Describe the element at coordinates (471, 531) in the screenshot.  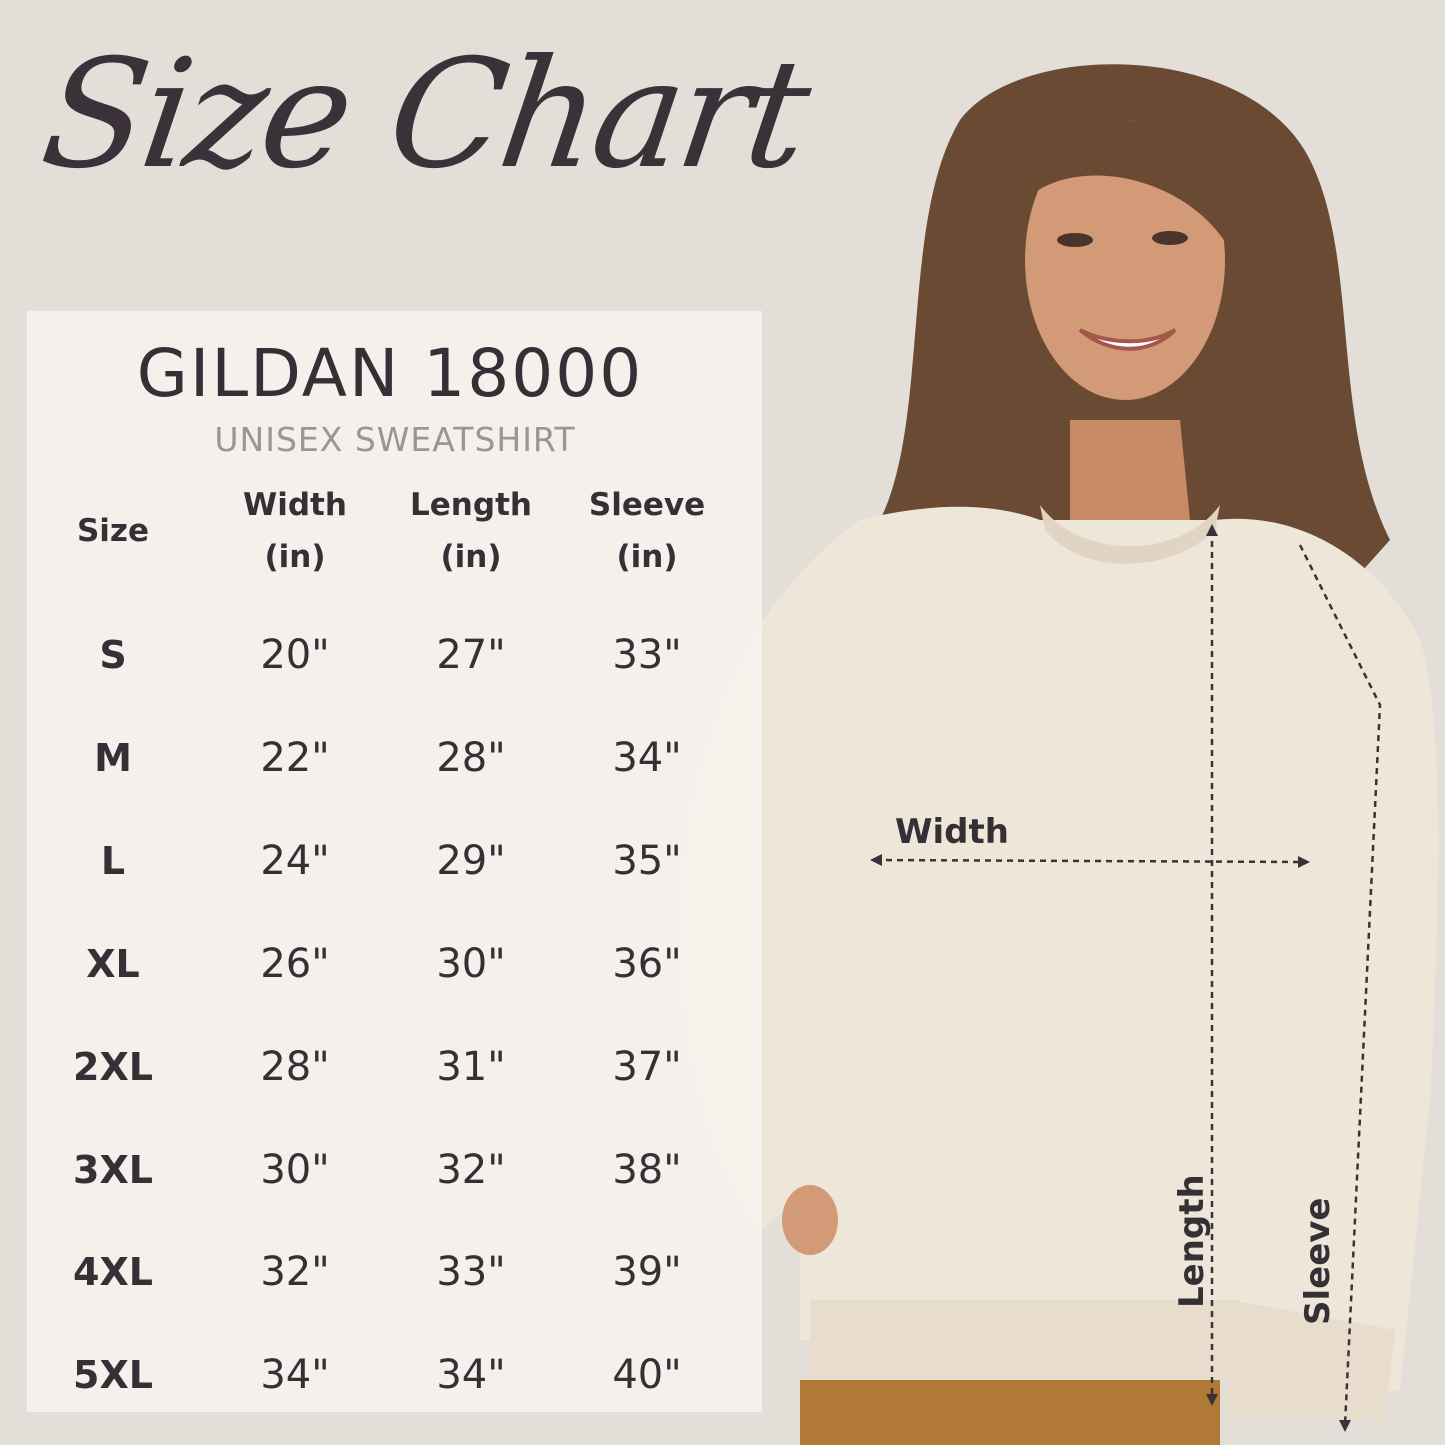
I see `column-header: Length (in)` at that location.